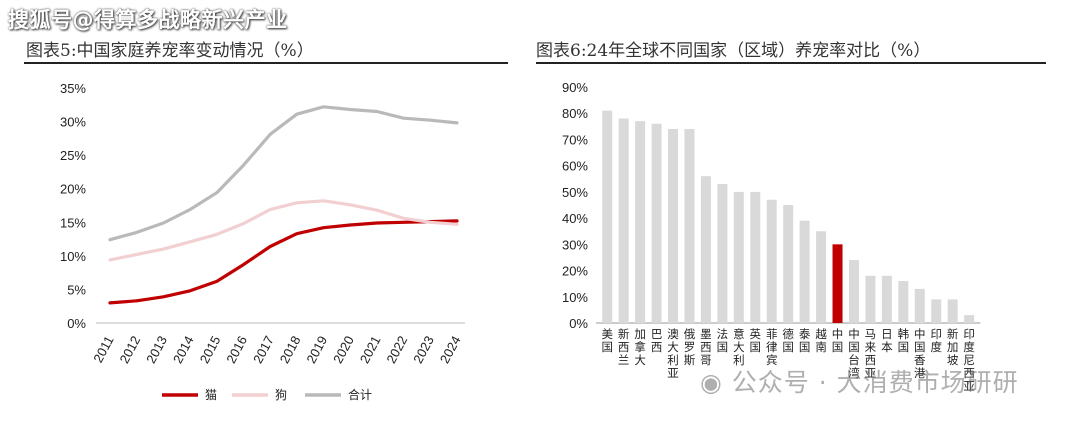  I want to click on x-category-label: 日本, so click(887, 340).